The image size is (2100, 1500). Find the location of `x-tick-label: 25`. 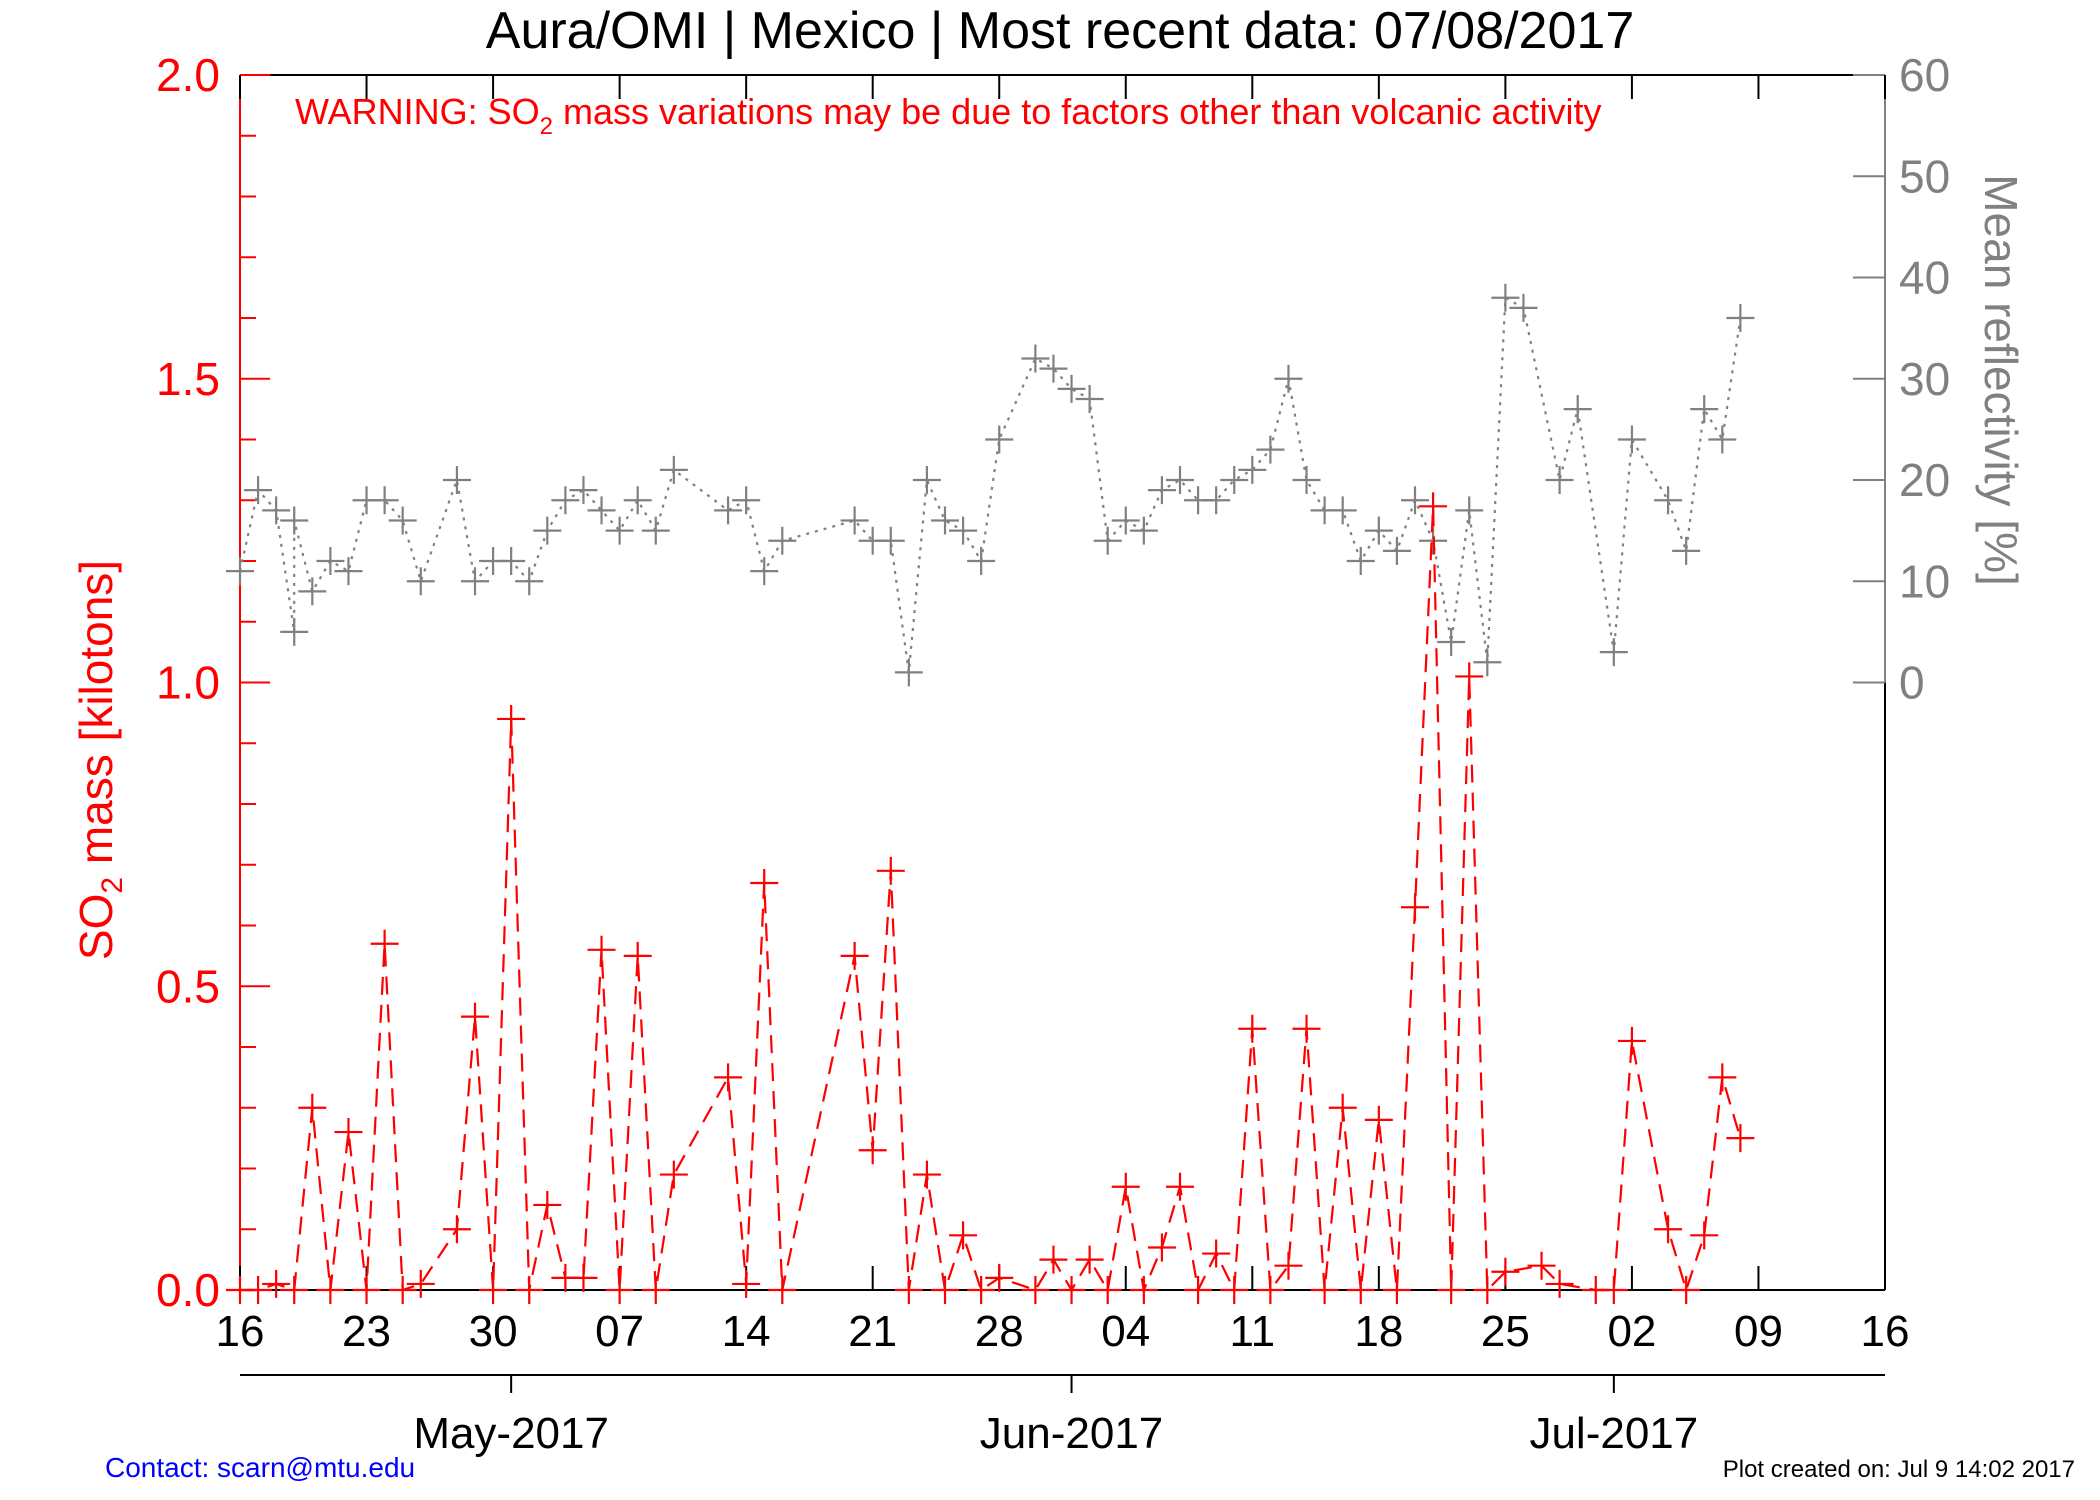

x-tick-label: 25 is located at coordinates (1505, 1331).